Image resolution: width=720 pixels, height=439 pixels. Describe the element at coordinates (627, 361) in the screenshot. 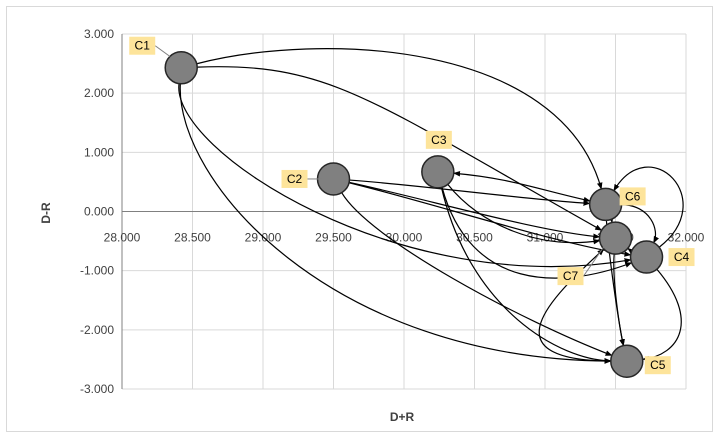

I see `point-c5` at that location.